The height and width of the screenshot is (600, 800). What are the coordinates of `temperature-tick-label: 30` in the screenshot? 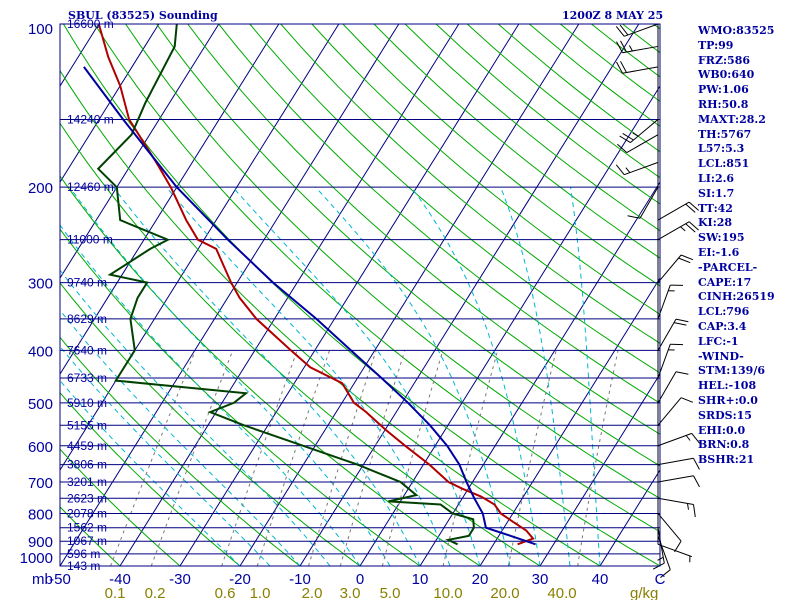 It's located at (540, 579).